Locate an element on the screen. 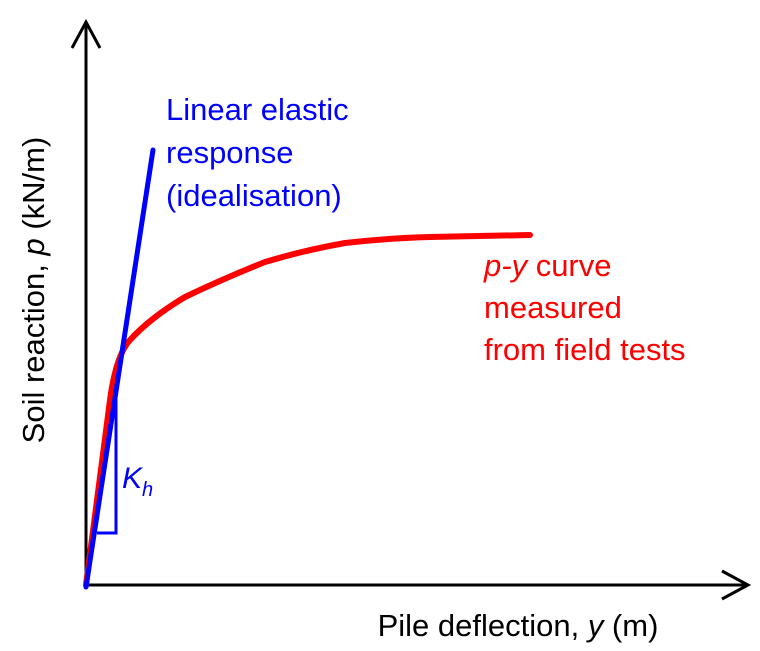 This screenshot has height=651, width=760. curve-label-line1: p-y curve is located at coordinates (547, 265).